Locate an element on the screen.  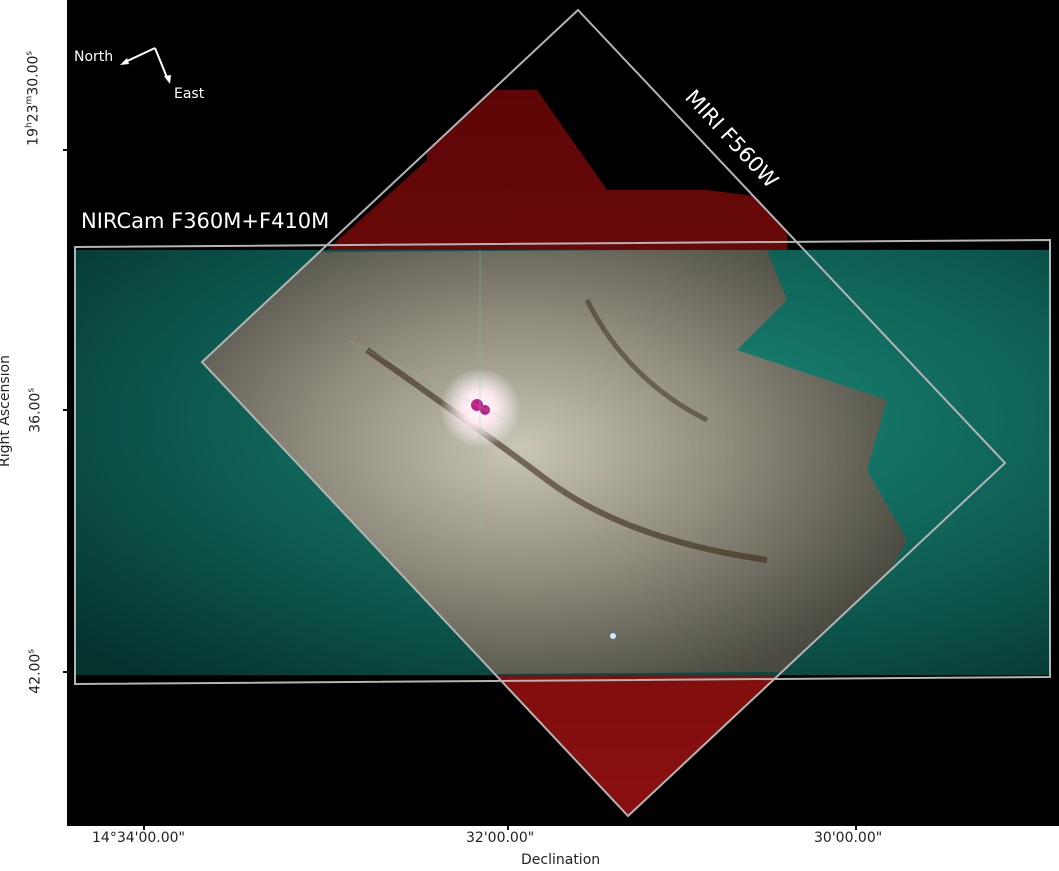
x-tick-label: 32'00.00" is located at coordinates (500, 838).